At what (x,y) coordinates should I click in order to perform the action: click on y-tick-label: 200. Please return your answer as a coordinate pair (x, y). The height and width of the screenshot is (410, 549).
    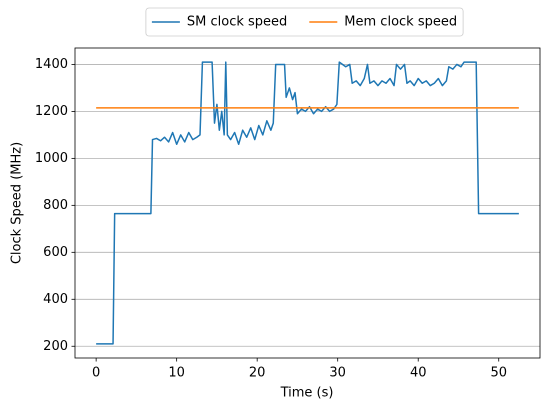
    Looking at the image, I should click on (55, 346).